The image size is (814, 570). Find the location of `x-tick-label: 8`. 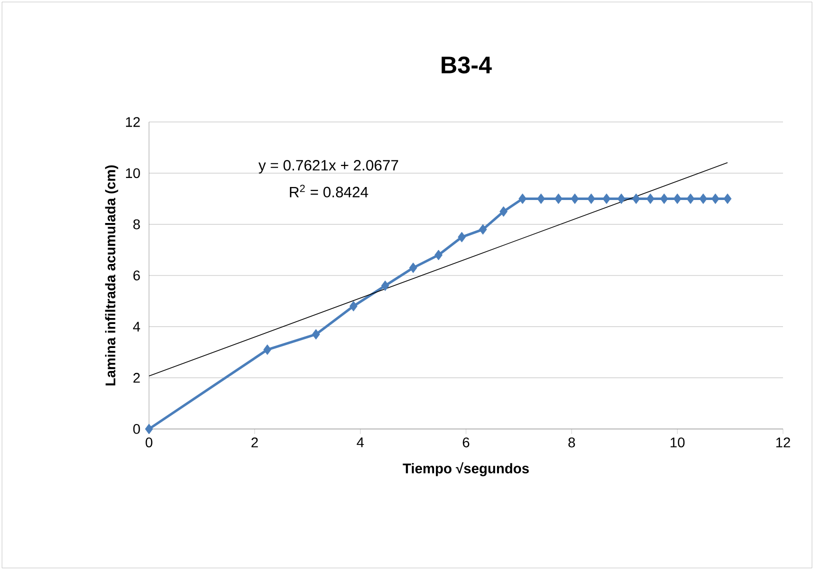

x-tick-label: 8 is located at coordinates (571, 442).